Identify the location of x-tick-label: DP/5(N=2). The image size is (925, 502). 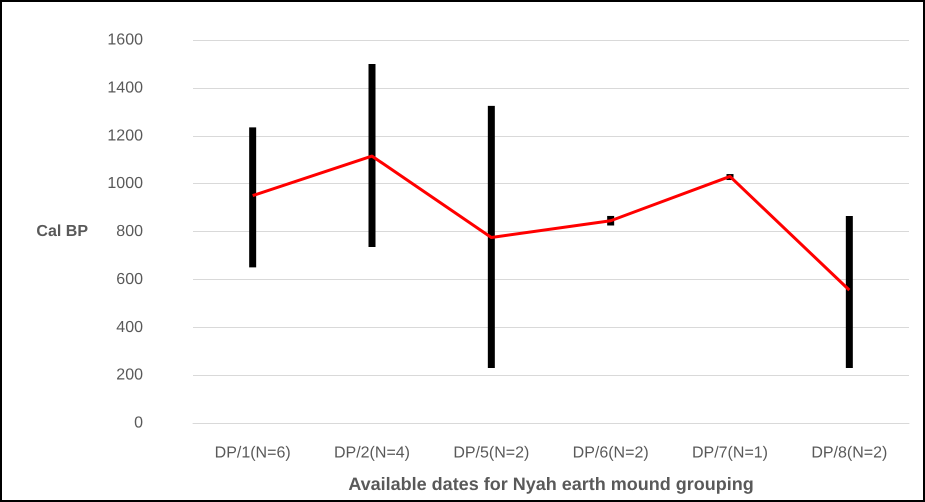
(491, 453).